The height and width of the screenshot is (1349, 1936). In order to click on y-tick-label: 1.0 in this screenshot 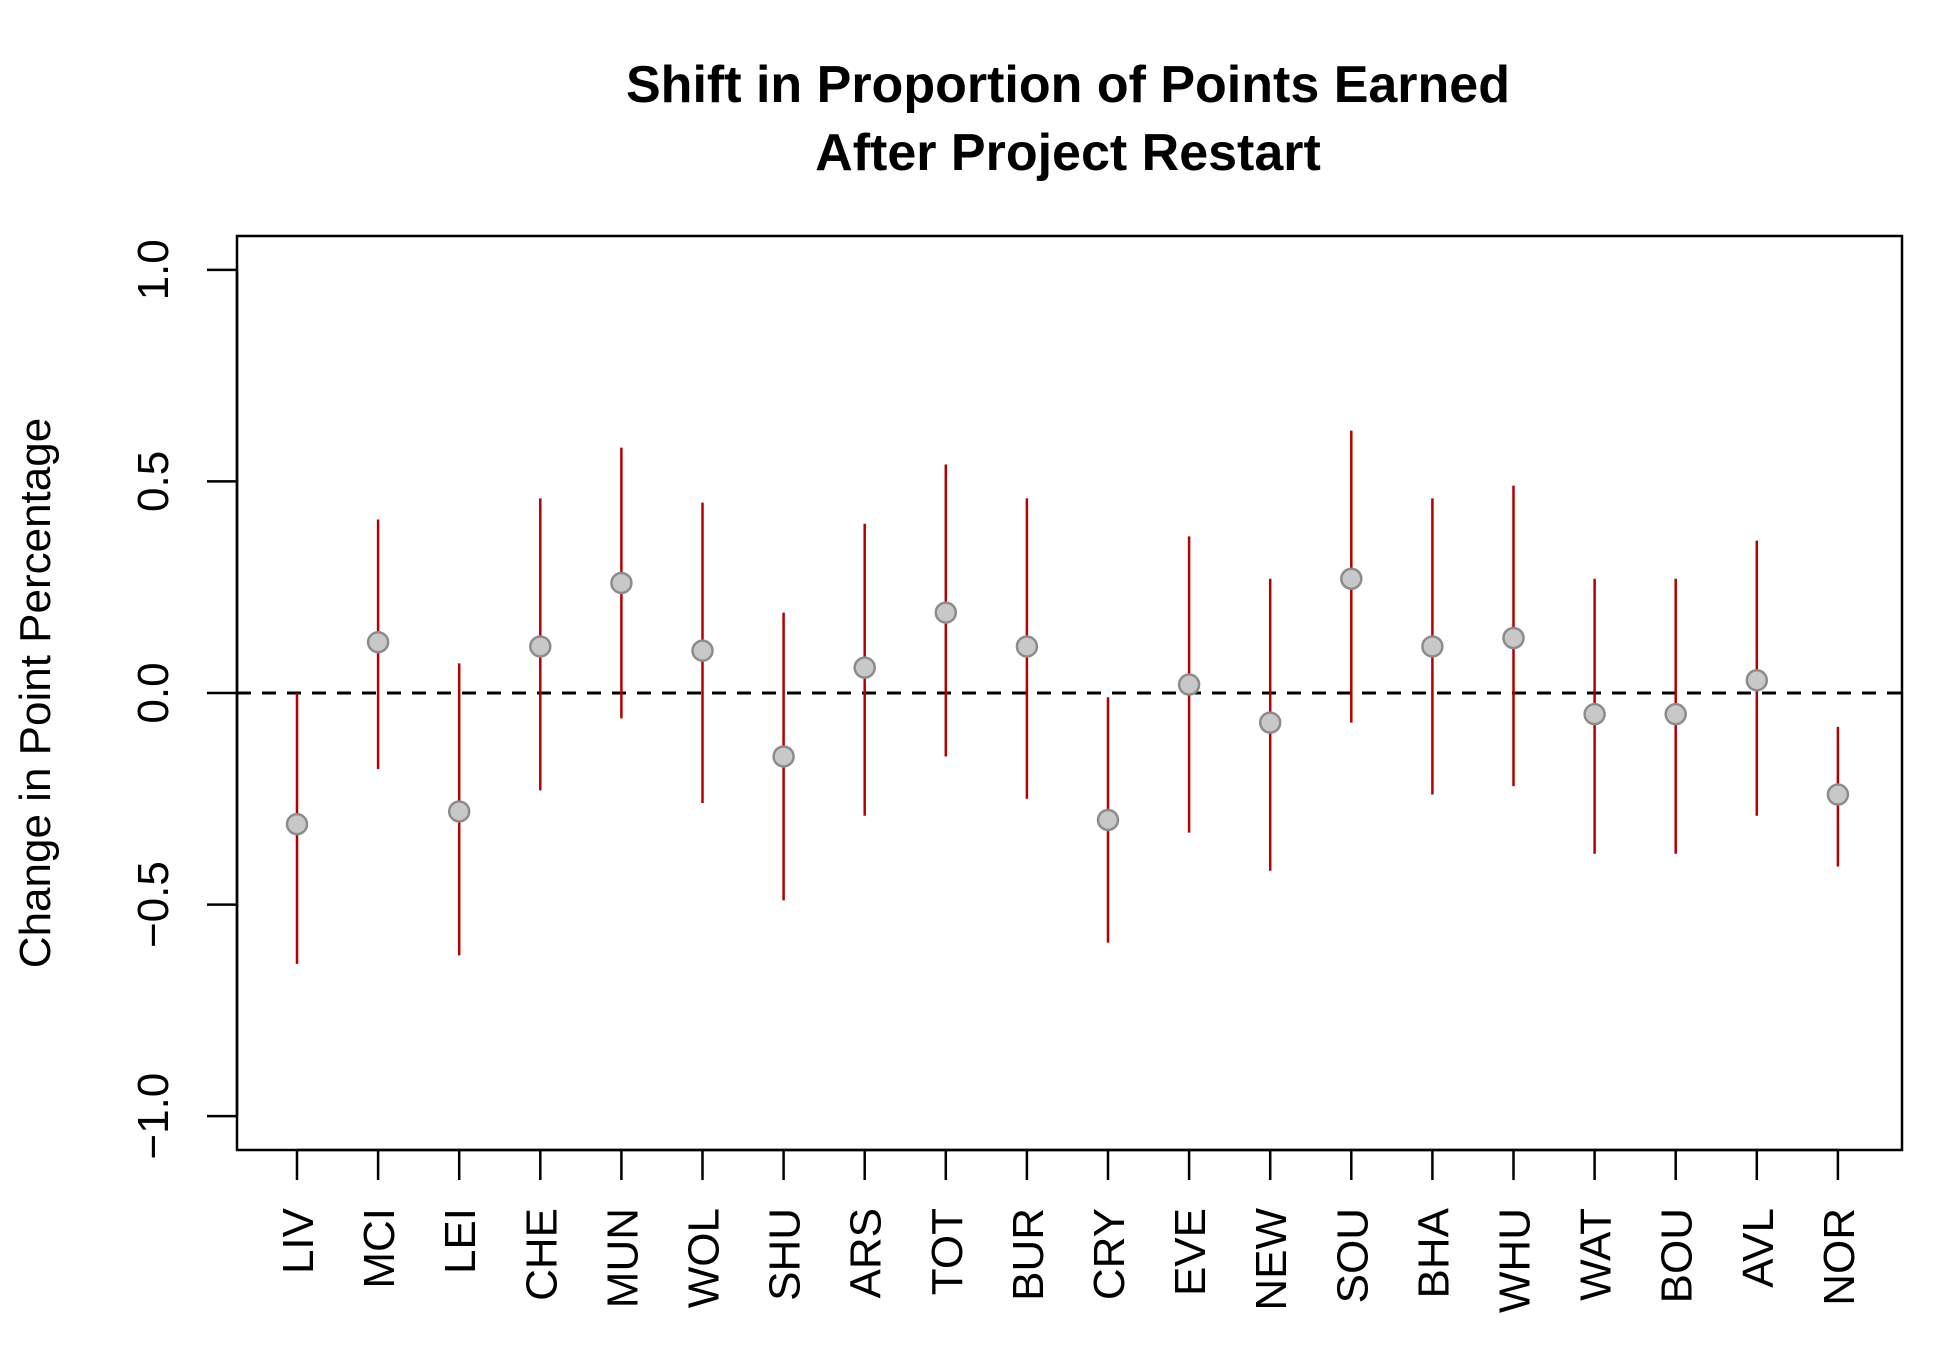, I will do `click(153, 269)`.